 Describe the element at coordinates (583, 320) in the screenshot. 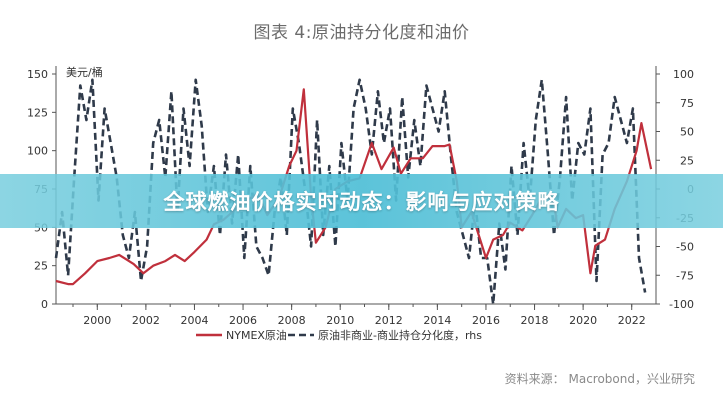

I see `x-tick-label: 2020` at that location.